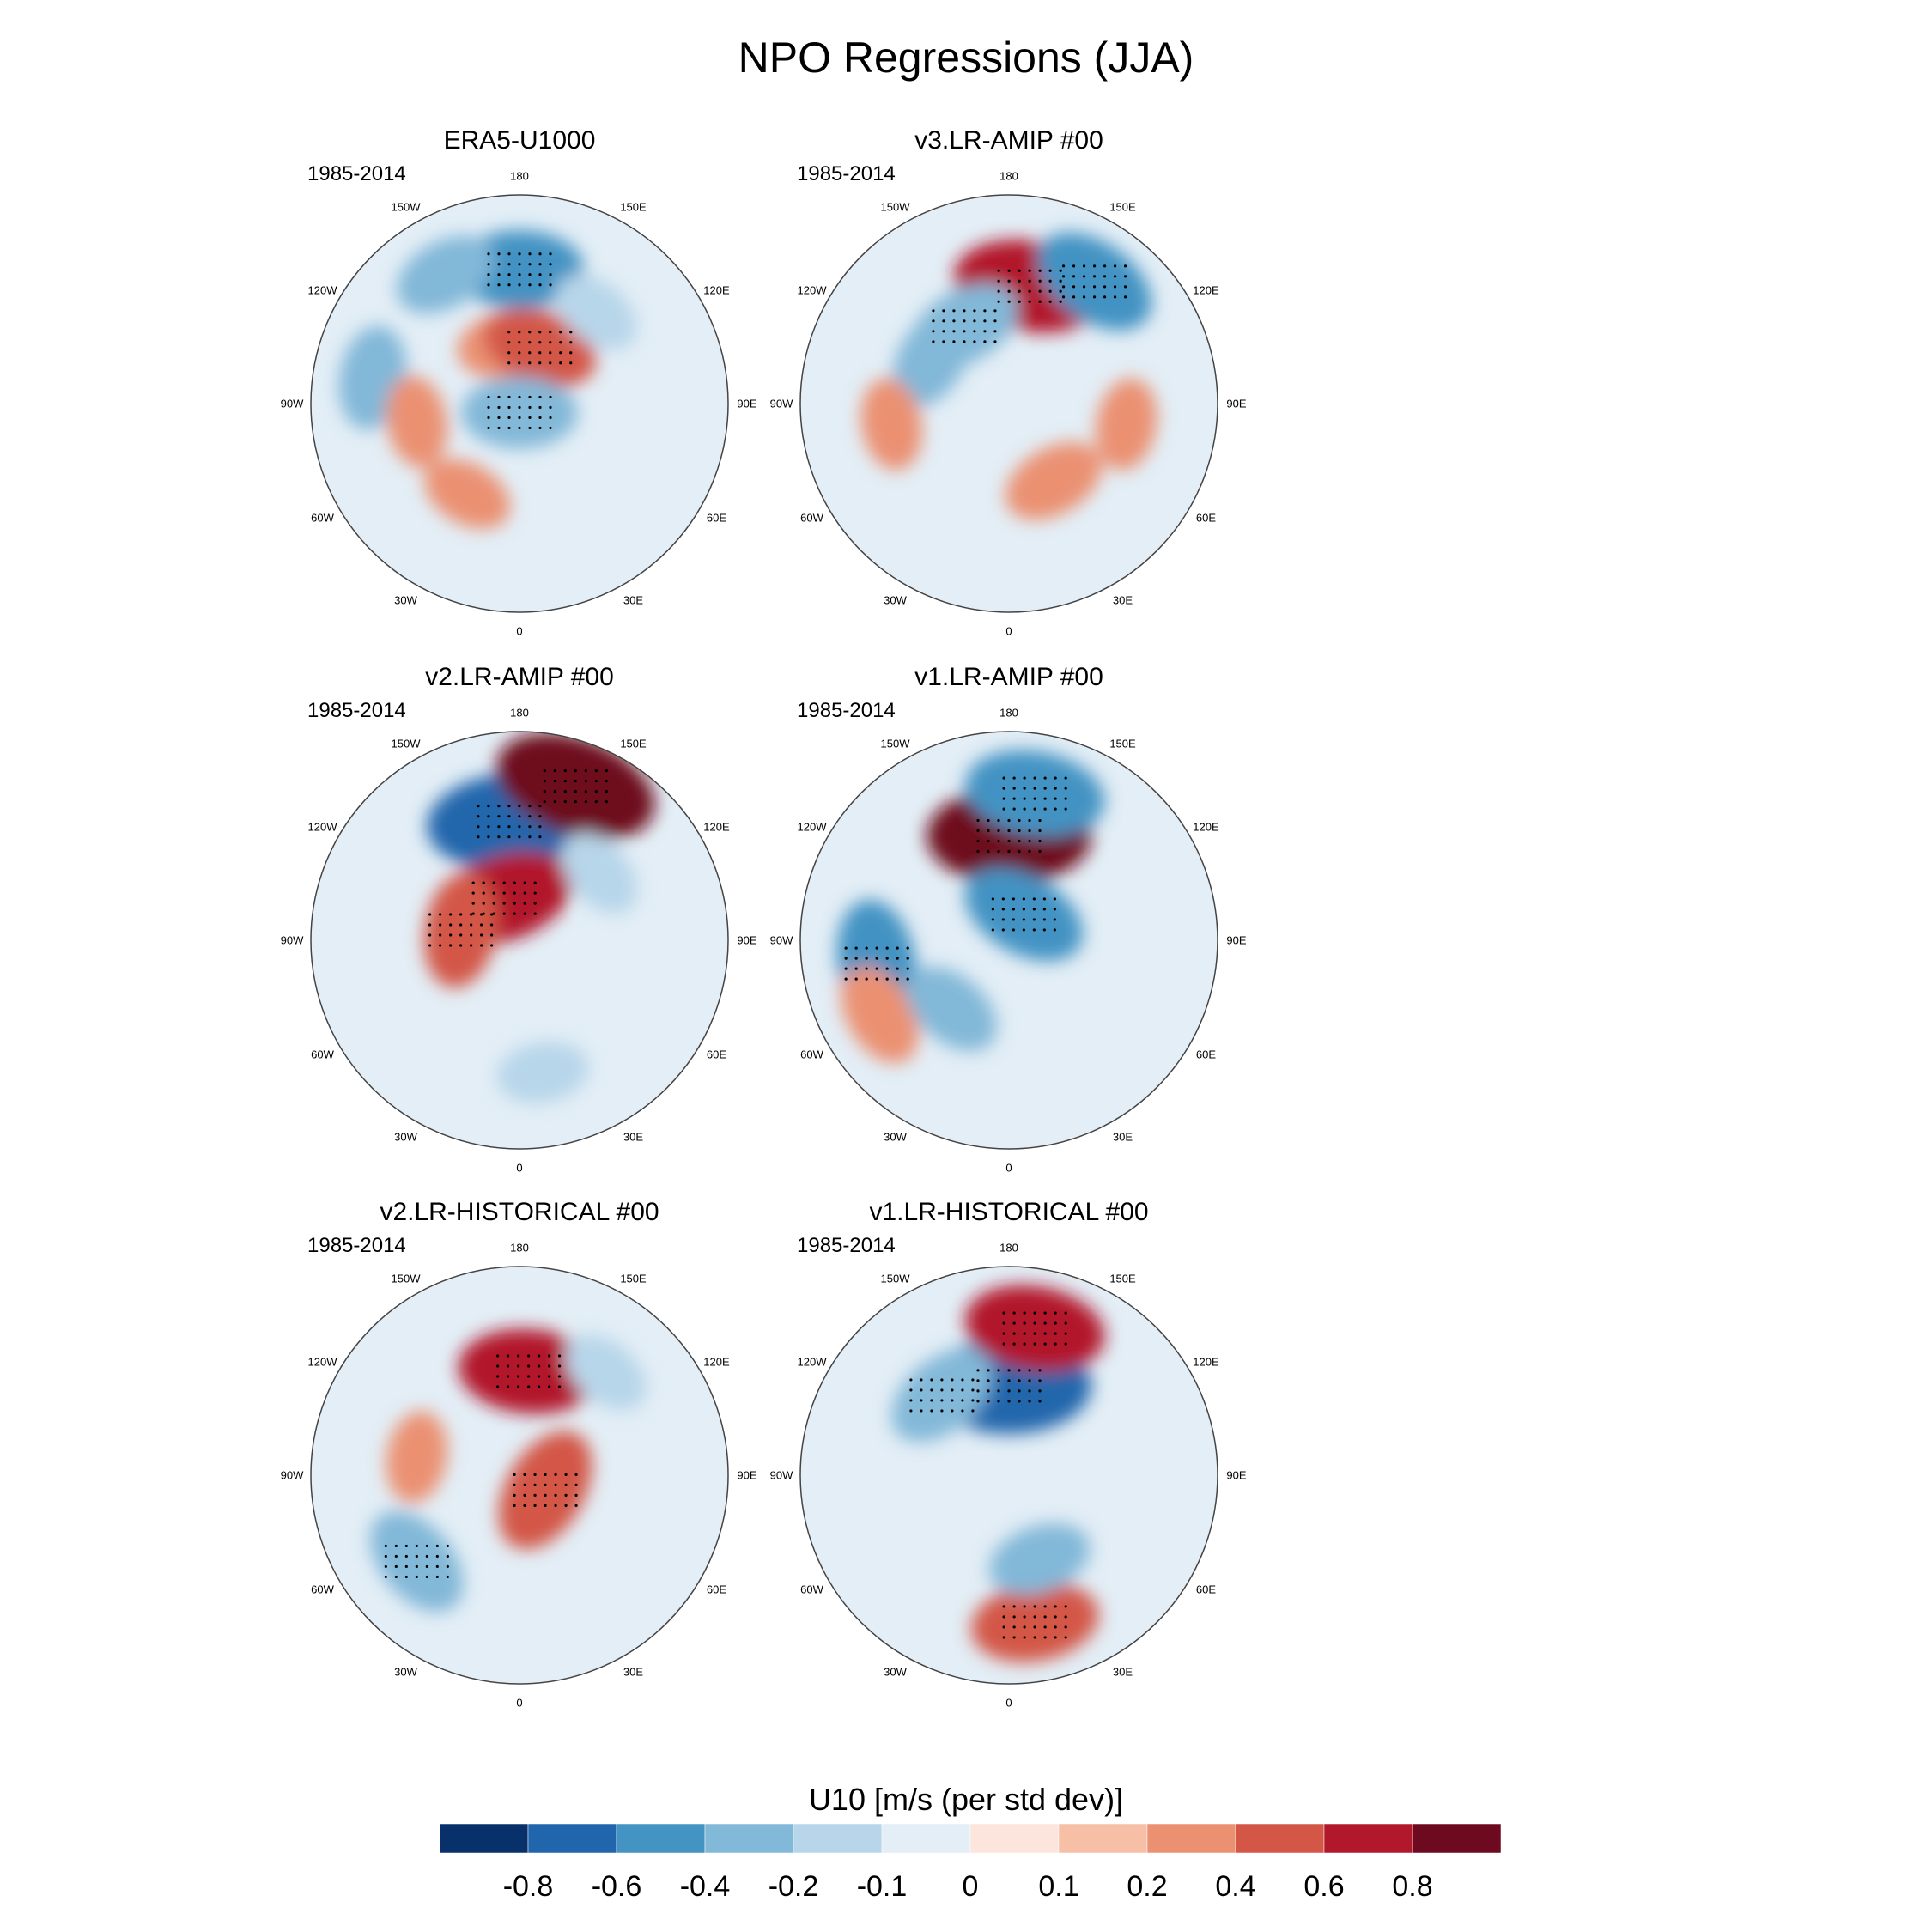  I want to click on longitude-label: 120E, so click(1206, 1361).